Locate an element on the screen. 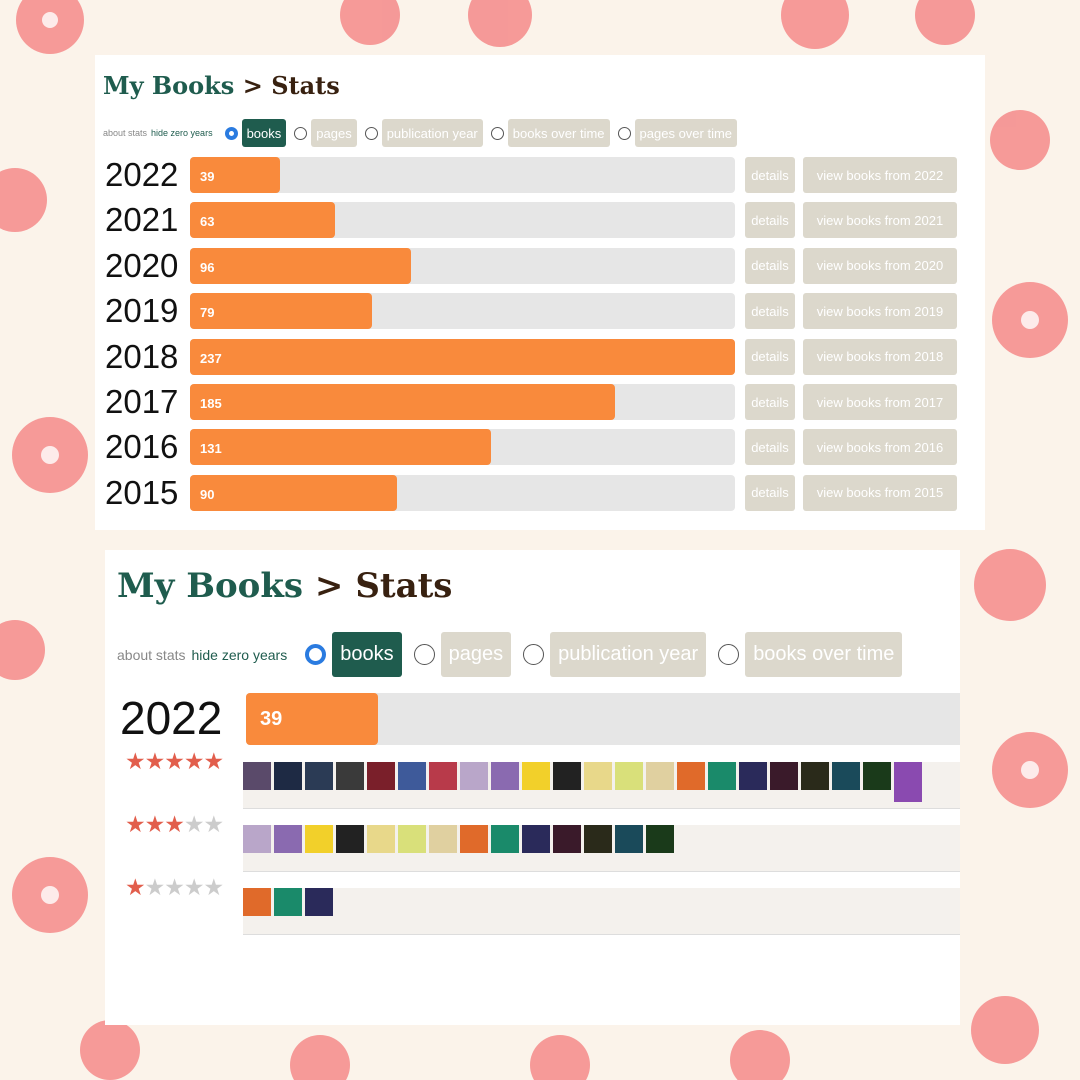 Image resolution: width=1080 pixels, height=1080 pixels. bar-track: 90 is located at coordinates (462, 492).